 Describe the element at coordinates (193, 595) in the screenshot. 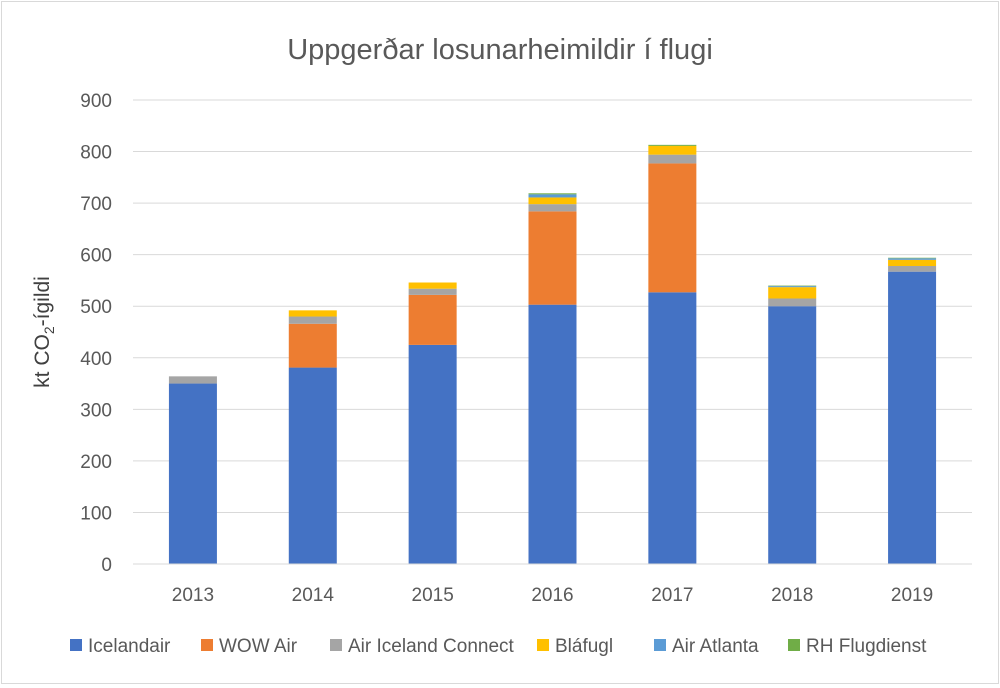

I see `x-tick-label: 2013` at that location.